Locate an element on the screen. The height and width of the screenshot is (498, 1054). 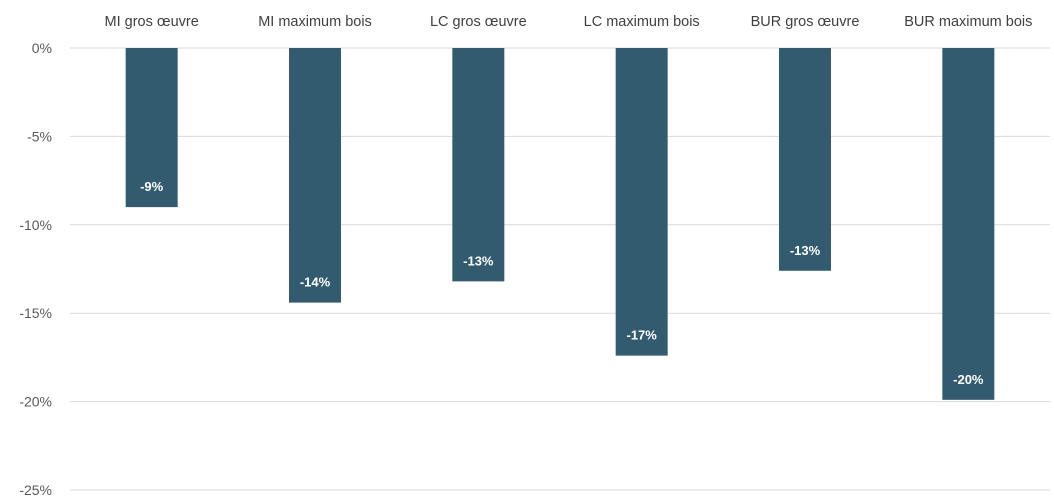
y-tick-label: -10% is located at coordinates (35, 225).